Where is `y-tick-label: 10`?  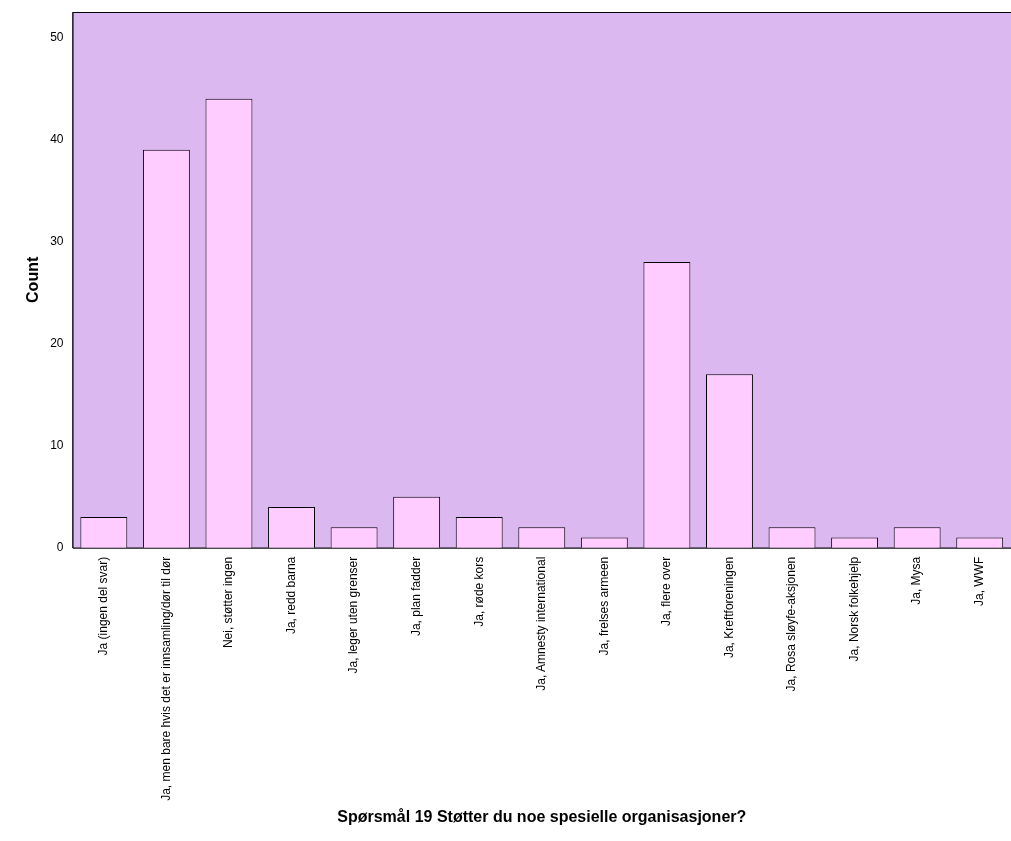
y-tick-label: 10 is located at coordinates (57, 444).